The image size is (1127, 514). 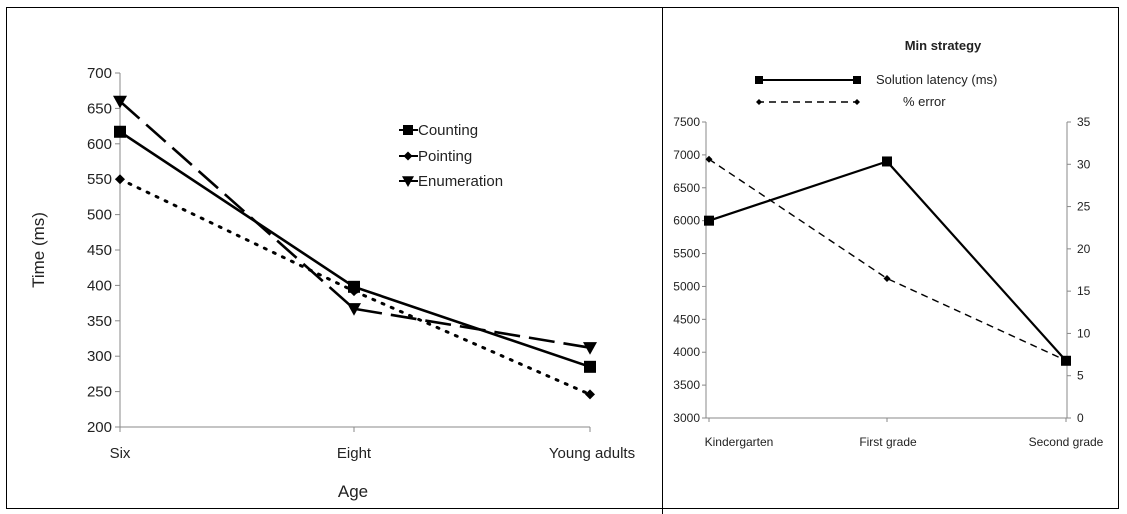 What do you see at coordinates (460, 181) in the screenshot?
I see `left-legend-label: Enumeration` at bounding box center [460, 181].